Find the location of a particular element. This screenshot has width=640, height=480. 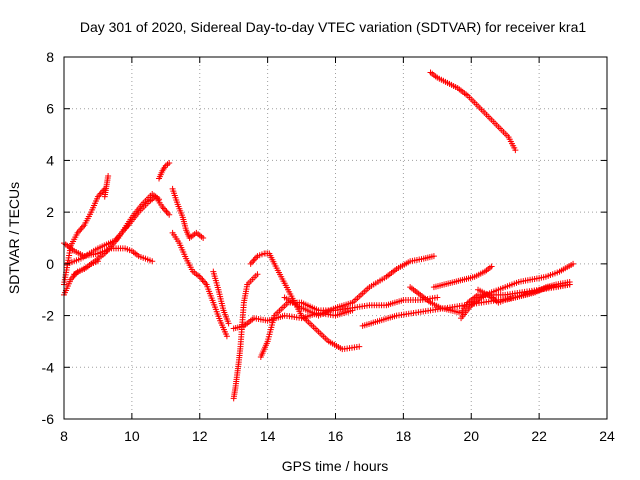

y-tick-label: 0 is located at coordinates (50, 264).